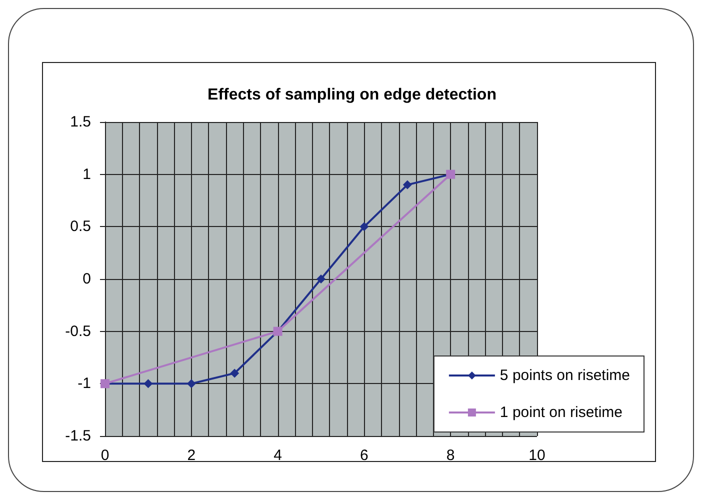 Image resolution: width=704 pixels, height=502 pixels. What do you see at coordinates (80, 227) in the screenshot?
I see `y-tick-label: 0.5` at bounding box center [80, 227].